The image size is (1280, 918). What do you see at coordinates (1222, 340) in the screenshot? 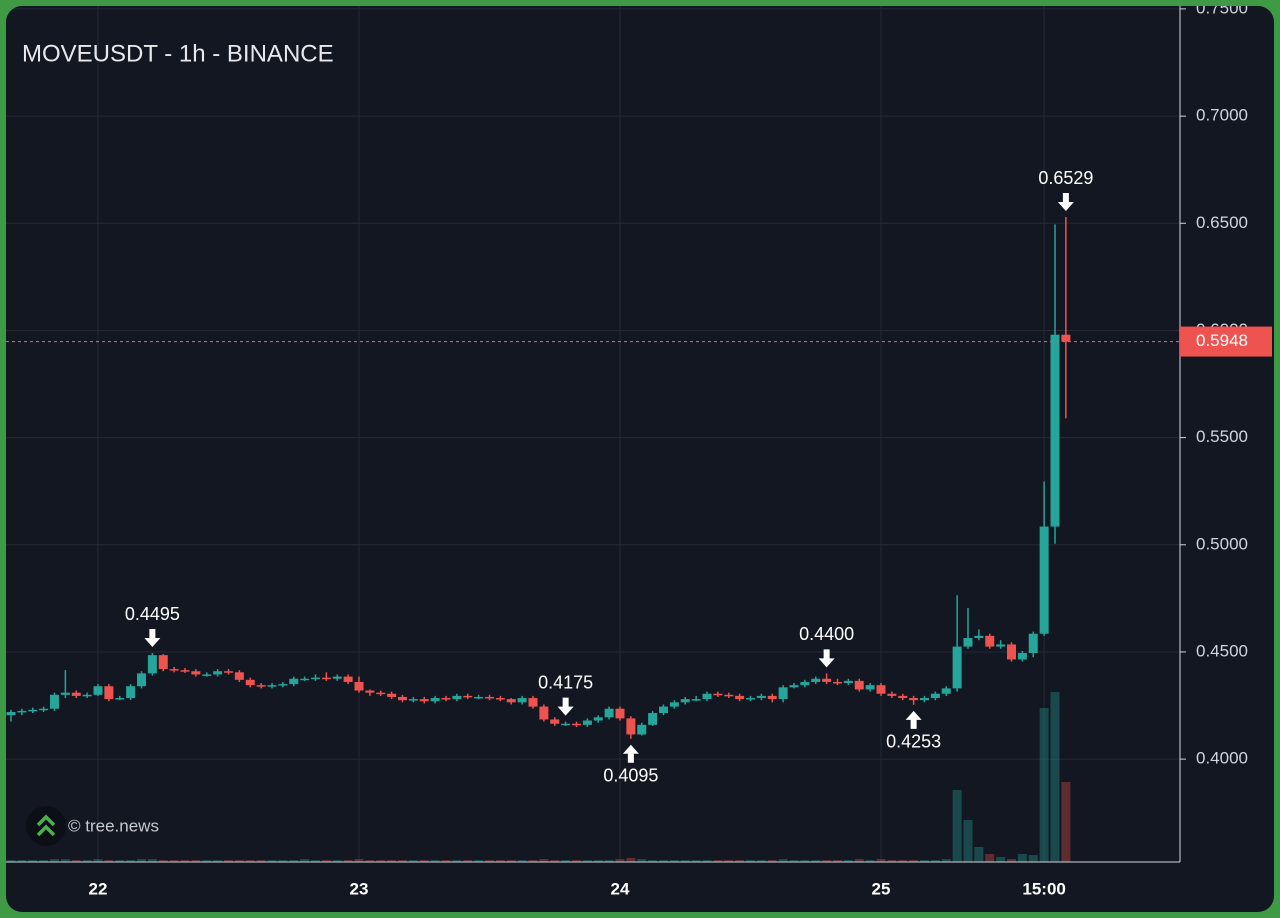
I see `last-price-label: 0.5948` at bounding box center [1222, 340].